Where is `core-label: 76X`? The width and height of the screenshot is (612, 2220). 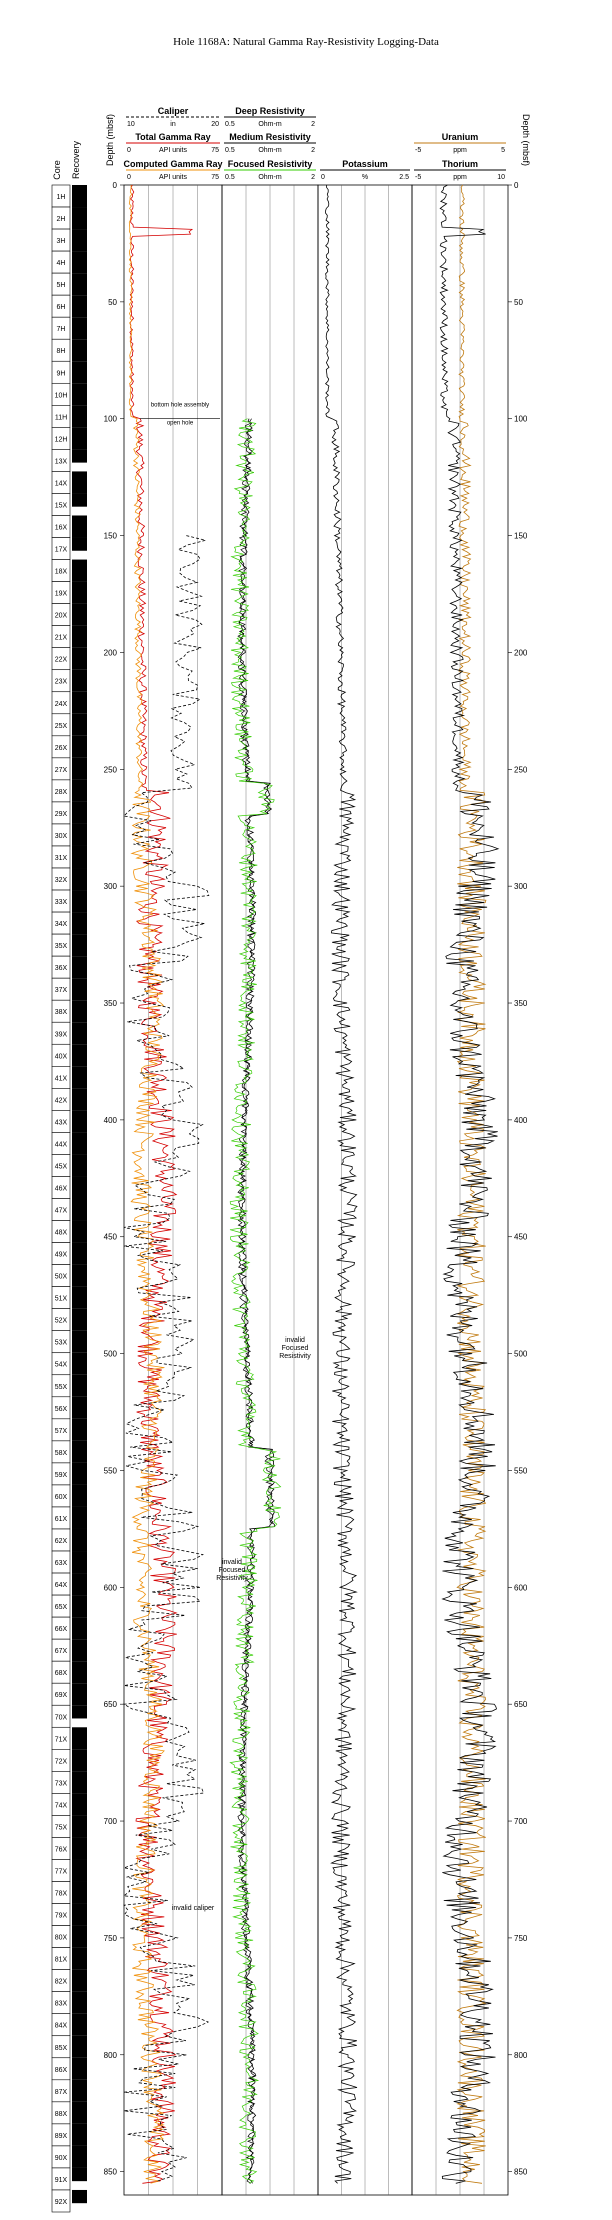 core-label: 76X is located at coordinates (61, 1849).